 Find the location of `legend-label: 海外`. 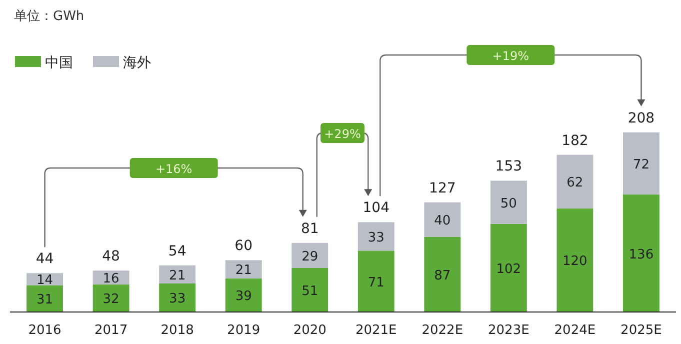

legend-label: 海外 is located at coordinates (137, 63).